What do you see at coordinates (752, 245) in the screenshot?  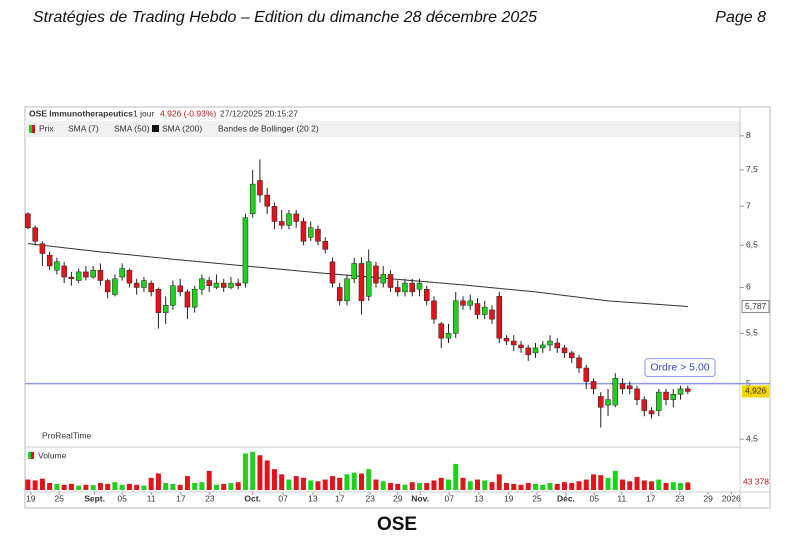 I see `y-tick-label: 6,5` at bounding box center [752, 245].